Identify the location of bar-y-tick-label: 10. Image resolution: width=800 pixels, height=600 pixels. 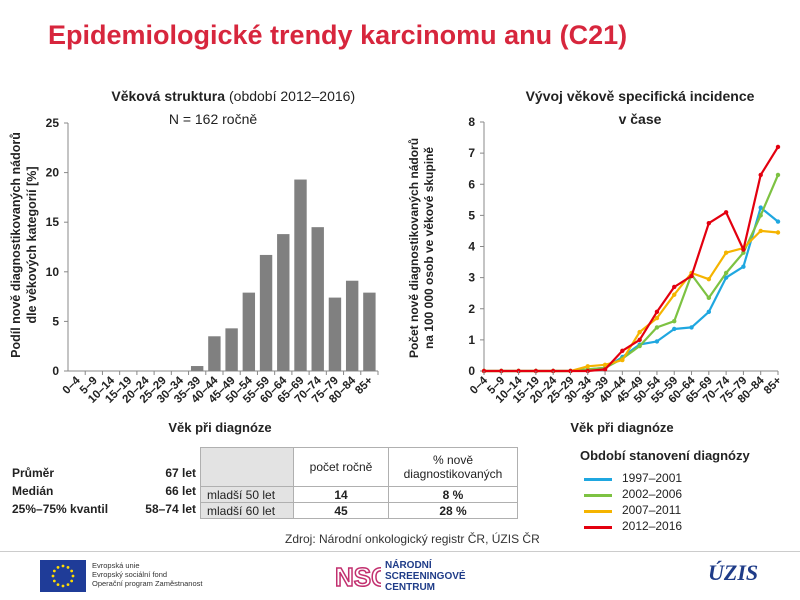
(53, 272).